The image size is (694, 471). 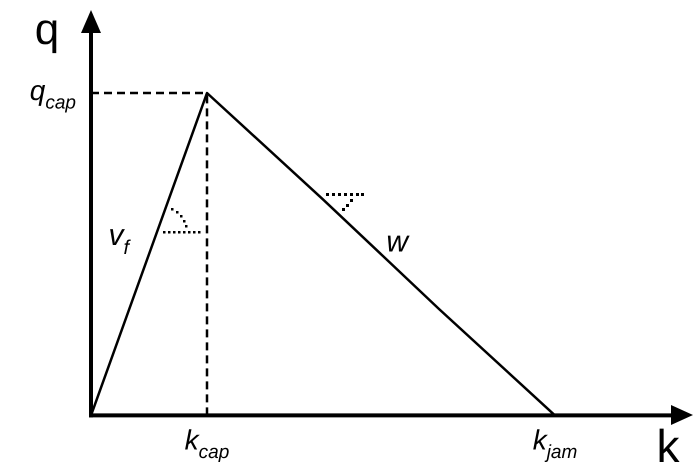 I want to click on annotation: w, so click(x=398, y=241).